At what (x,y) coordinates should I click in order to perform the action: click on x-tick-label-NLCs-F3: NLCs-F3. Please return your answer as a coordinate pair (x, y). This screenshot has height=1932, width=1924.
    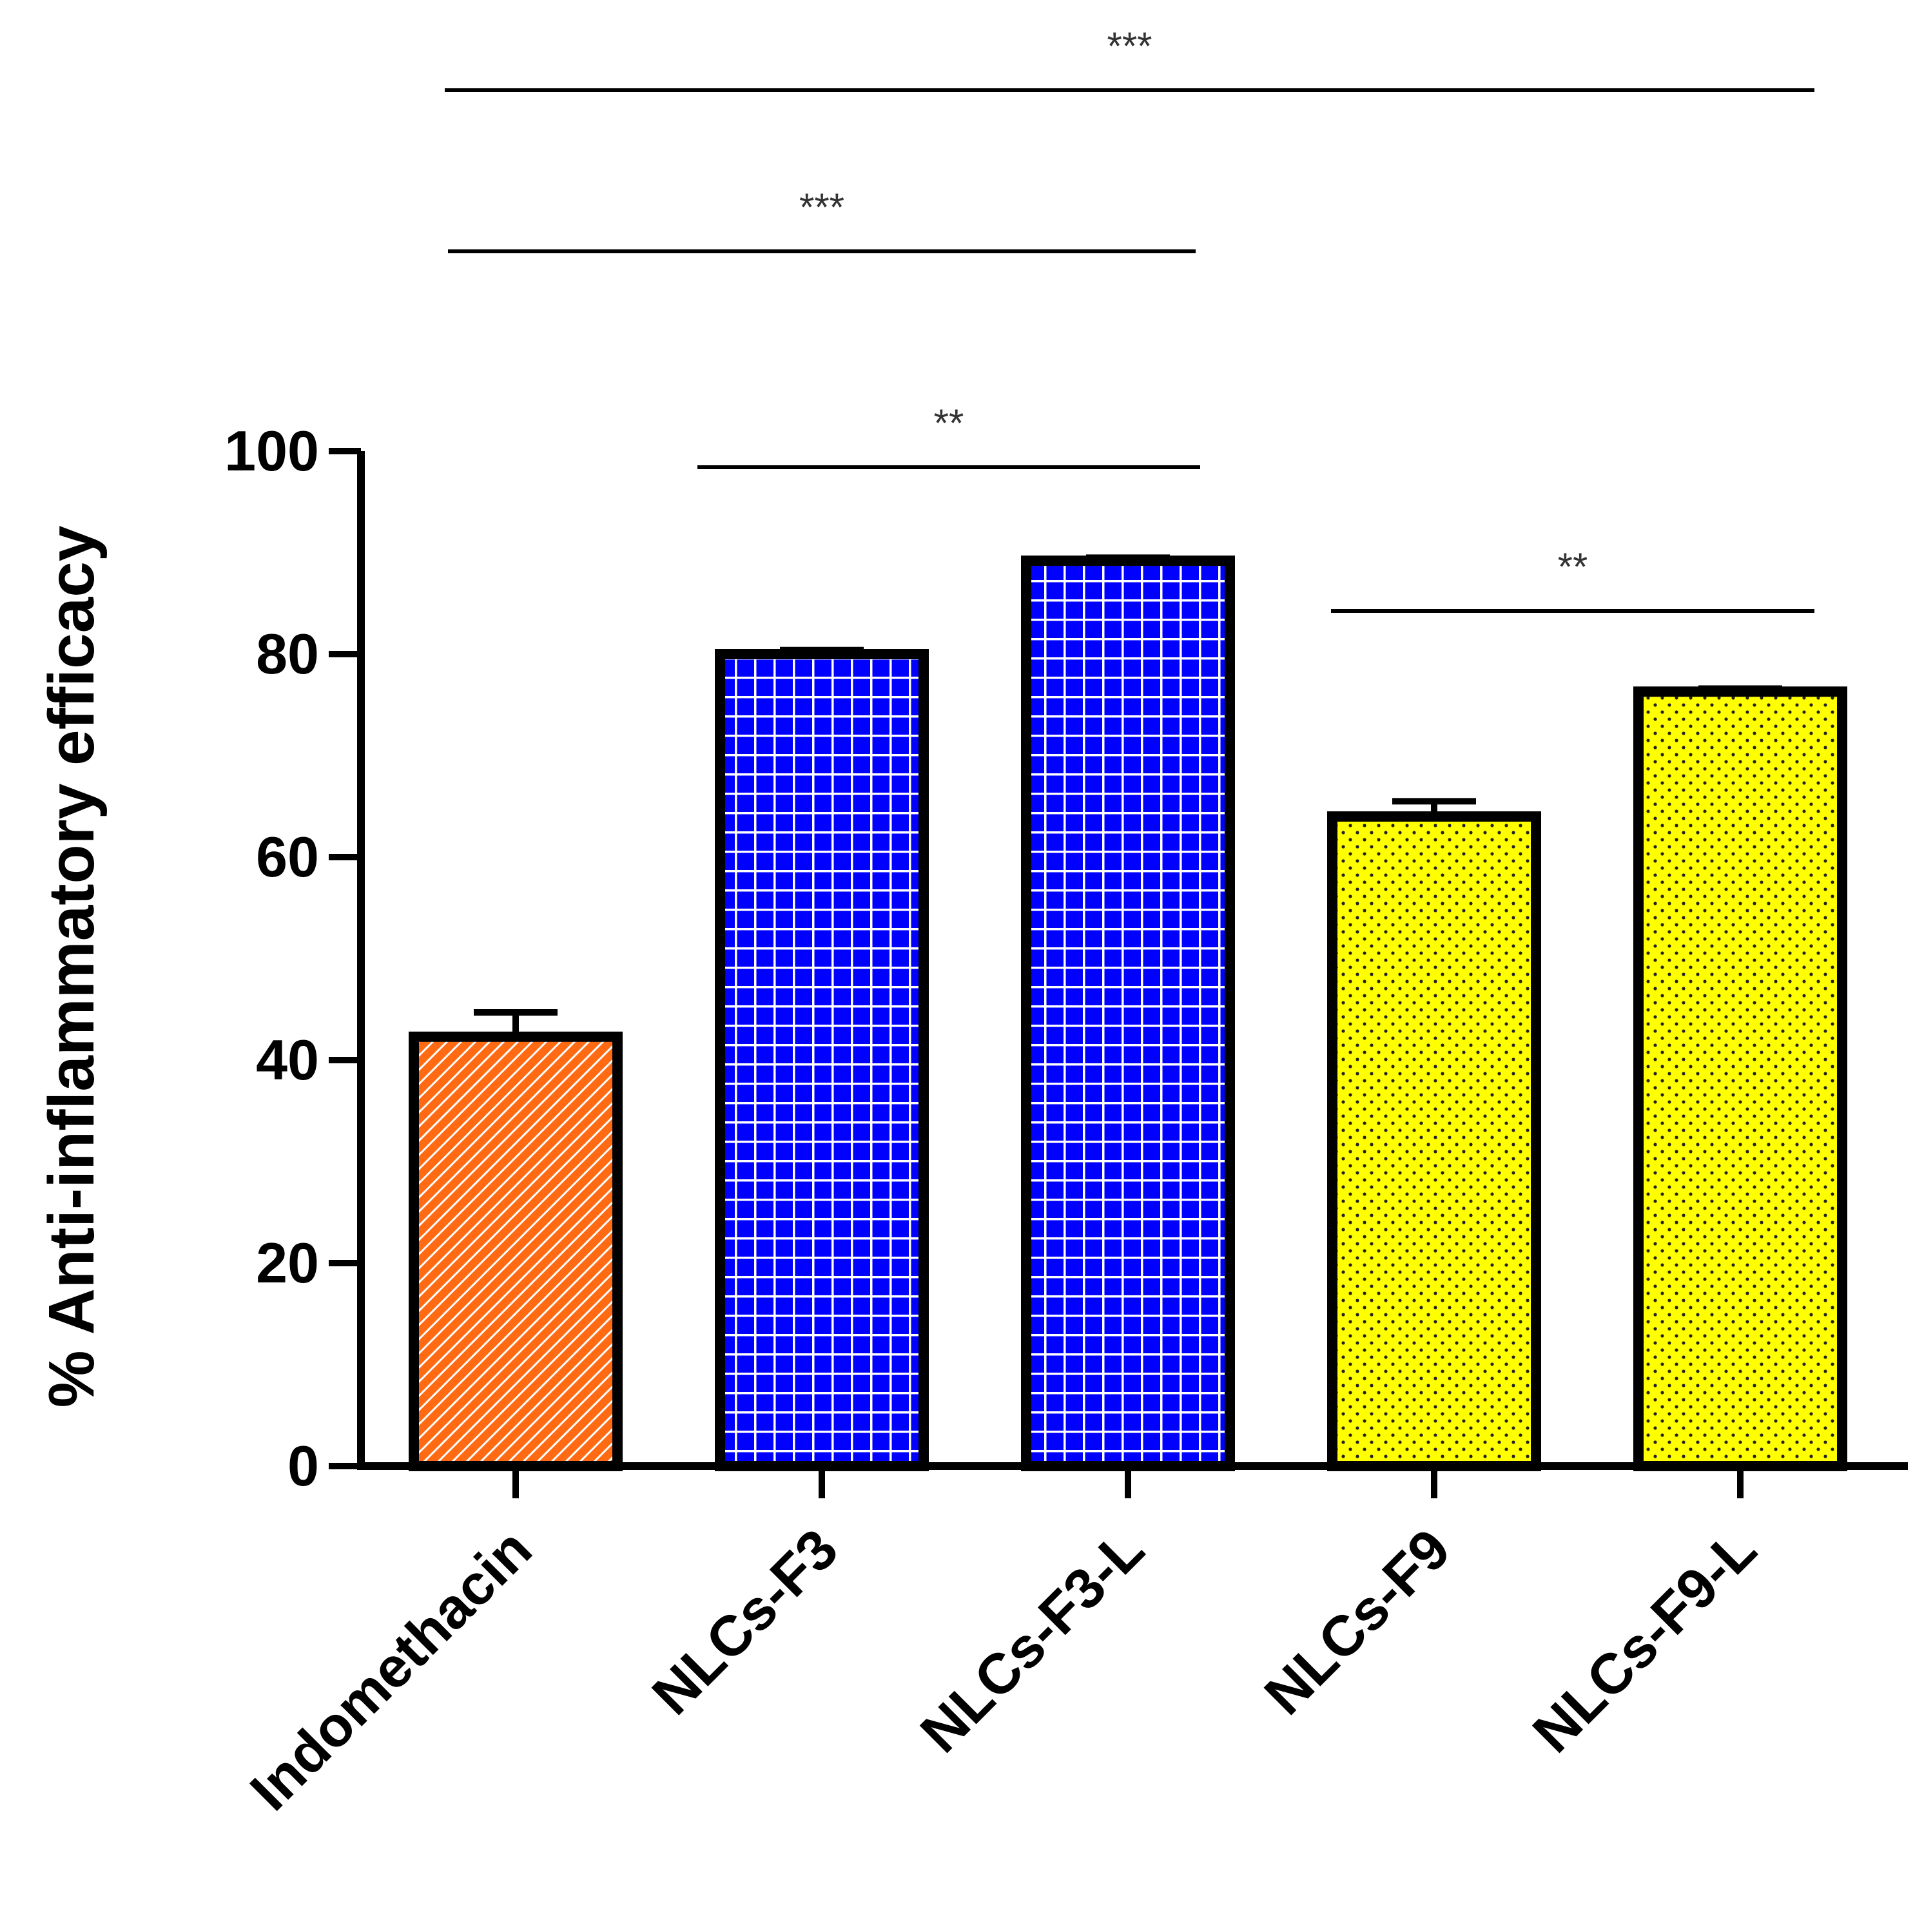
    Looking at the image, I should click on (745, 1621).